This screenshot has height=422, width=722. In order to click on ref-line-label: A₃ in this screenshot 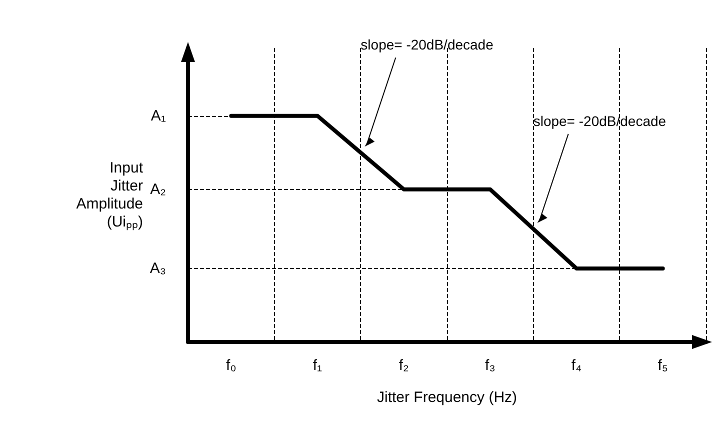, I will do `click(158, 268)`.